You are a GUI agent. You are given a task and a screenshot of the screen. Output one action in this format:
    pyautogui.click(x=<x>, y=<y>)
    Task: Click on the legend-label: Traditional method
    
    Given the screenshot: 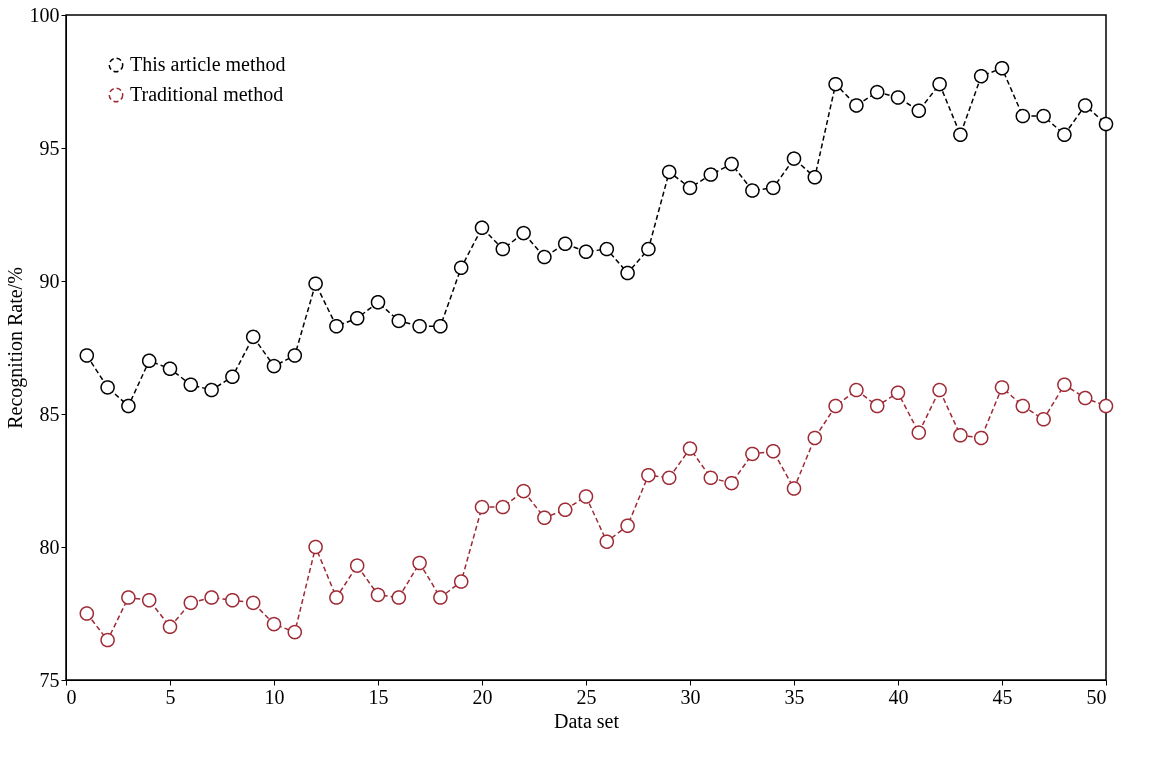 What is the action you would take?
    pyautogui.click(x=207, y=94)
    